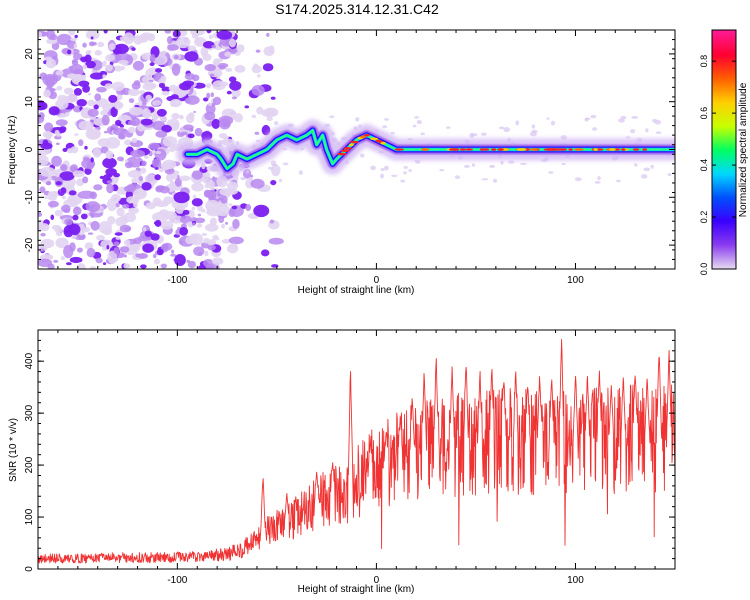  I want to click on colorbar-tick-label: 0.6, so click(704, 113).